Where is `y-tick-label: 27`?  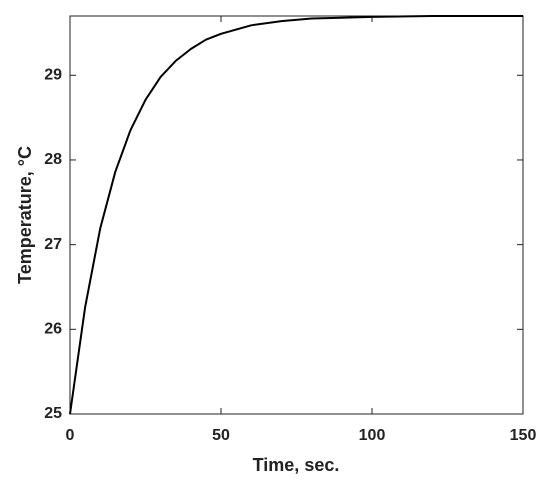
y-tick-label: 27 is located at coordinates (53, 244).